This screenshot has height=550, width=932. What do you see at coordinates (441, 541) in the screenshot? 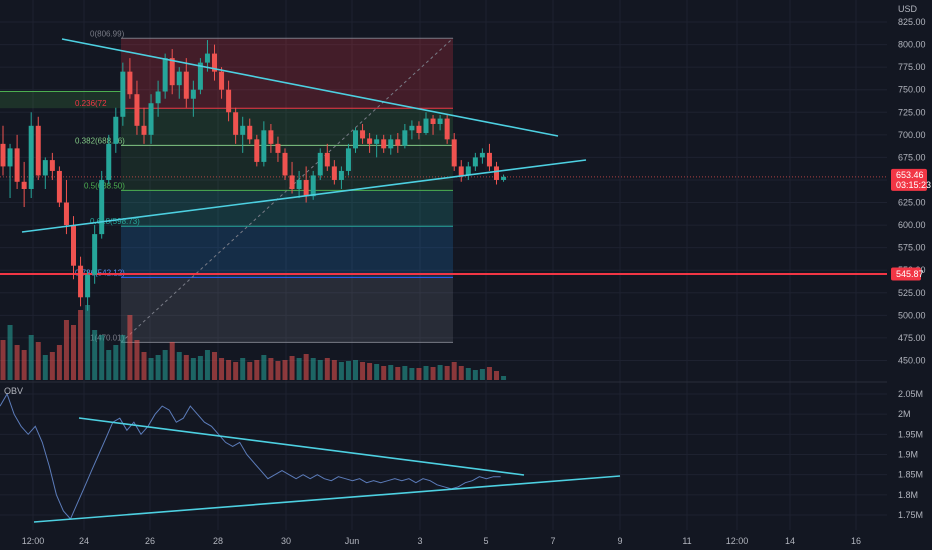
I see `time-axis: 12:00 24 26 28 30 Jun 3 5 7 9 11 12:00 14 16` at bounding box center [441, 541].